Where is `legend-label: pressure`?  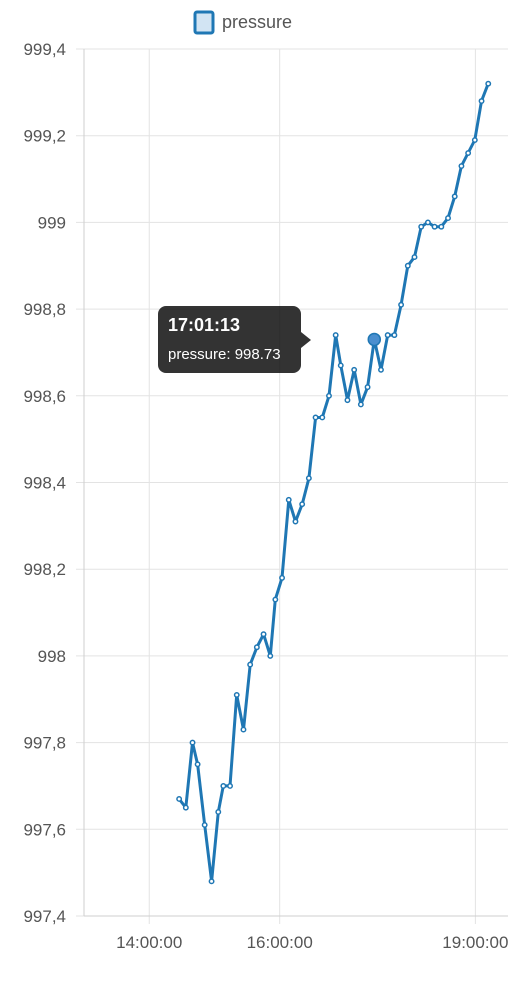
legend-label: pressure is located at coordinates (257, 22).